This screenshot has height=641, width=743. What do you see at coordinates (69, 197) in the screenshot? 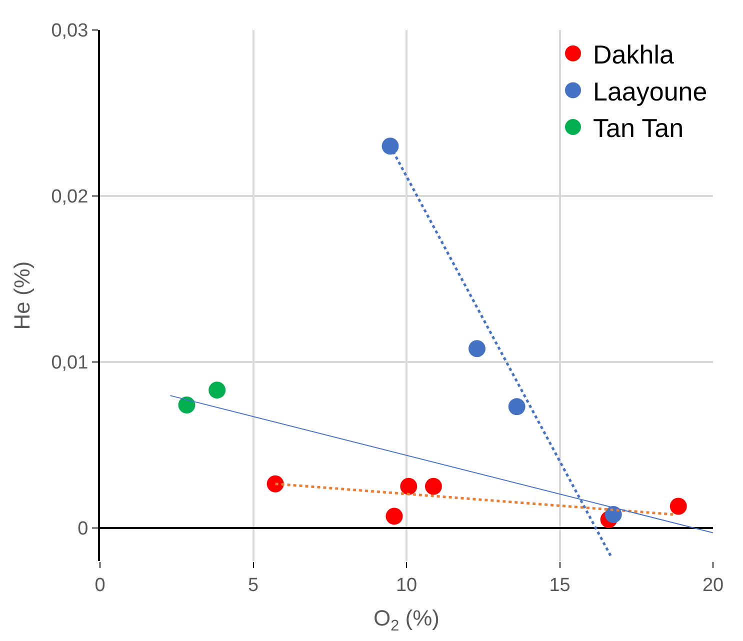
I see `y-tick-label: 0,02` at bounding box center [69, 197].